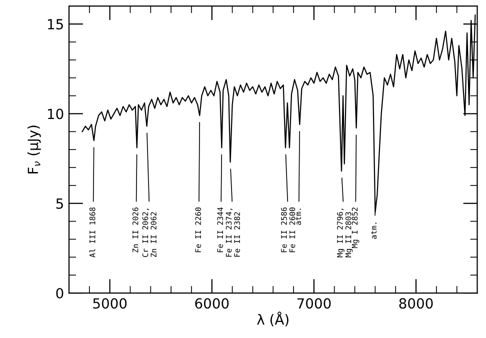 The image size is (486, 338). What do you see at coordinates (34, 150) in the screenshot?
I see `y-axis-title: F$_{ν}$ (μJy)` at bounding box center [34, 150].